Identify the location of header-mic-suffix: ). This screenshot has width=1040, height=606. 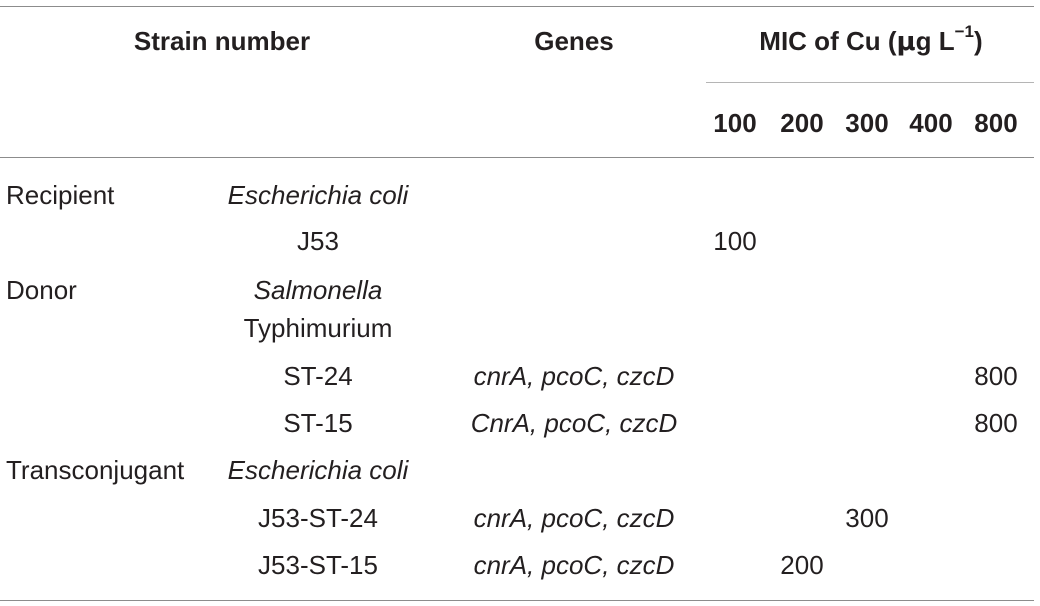
(978, 41).